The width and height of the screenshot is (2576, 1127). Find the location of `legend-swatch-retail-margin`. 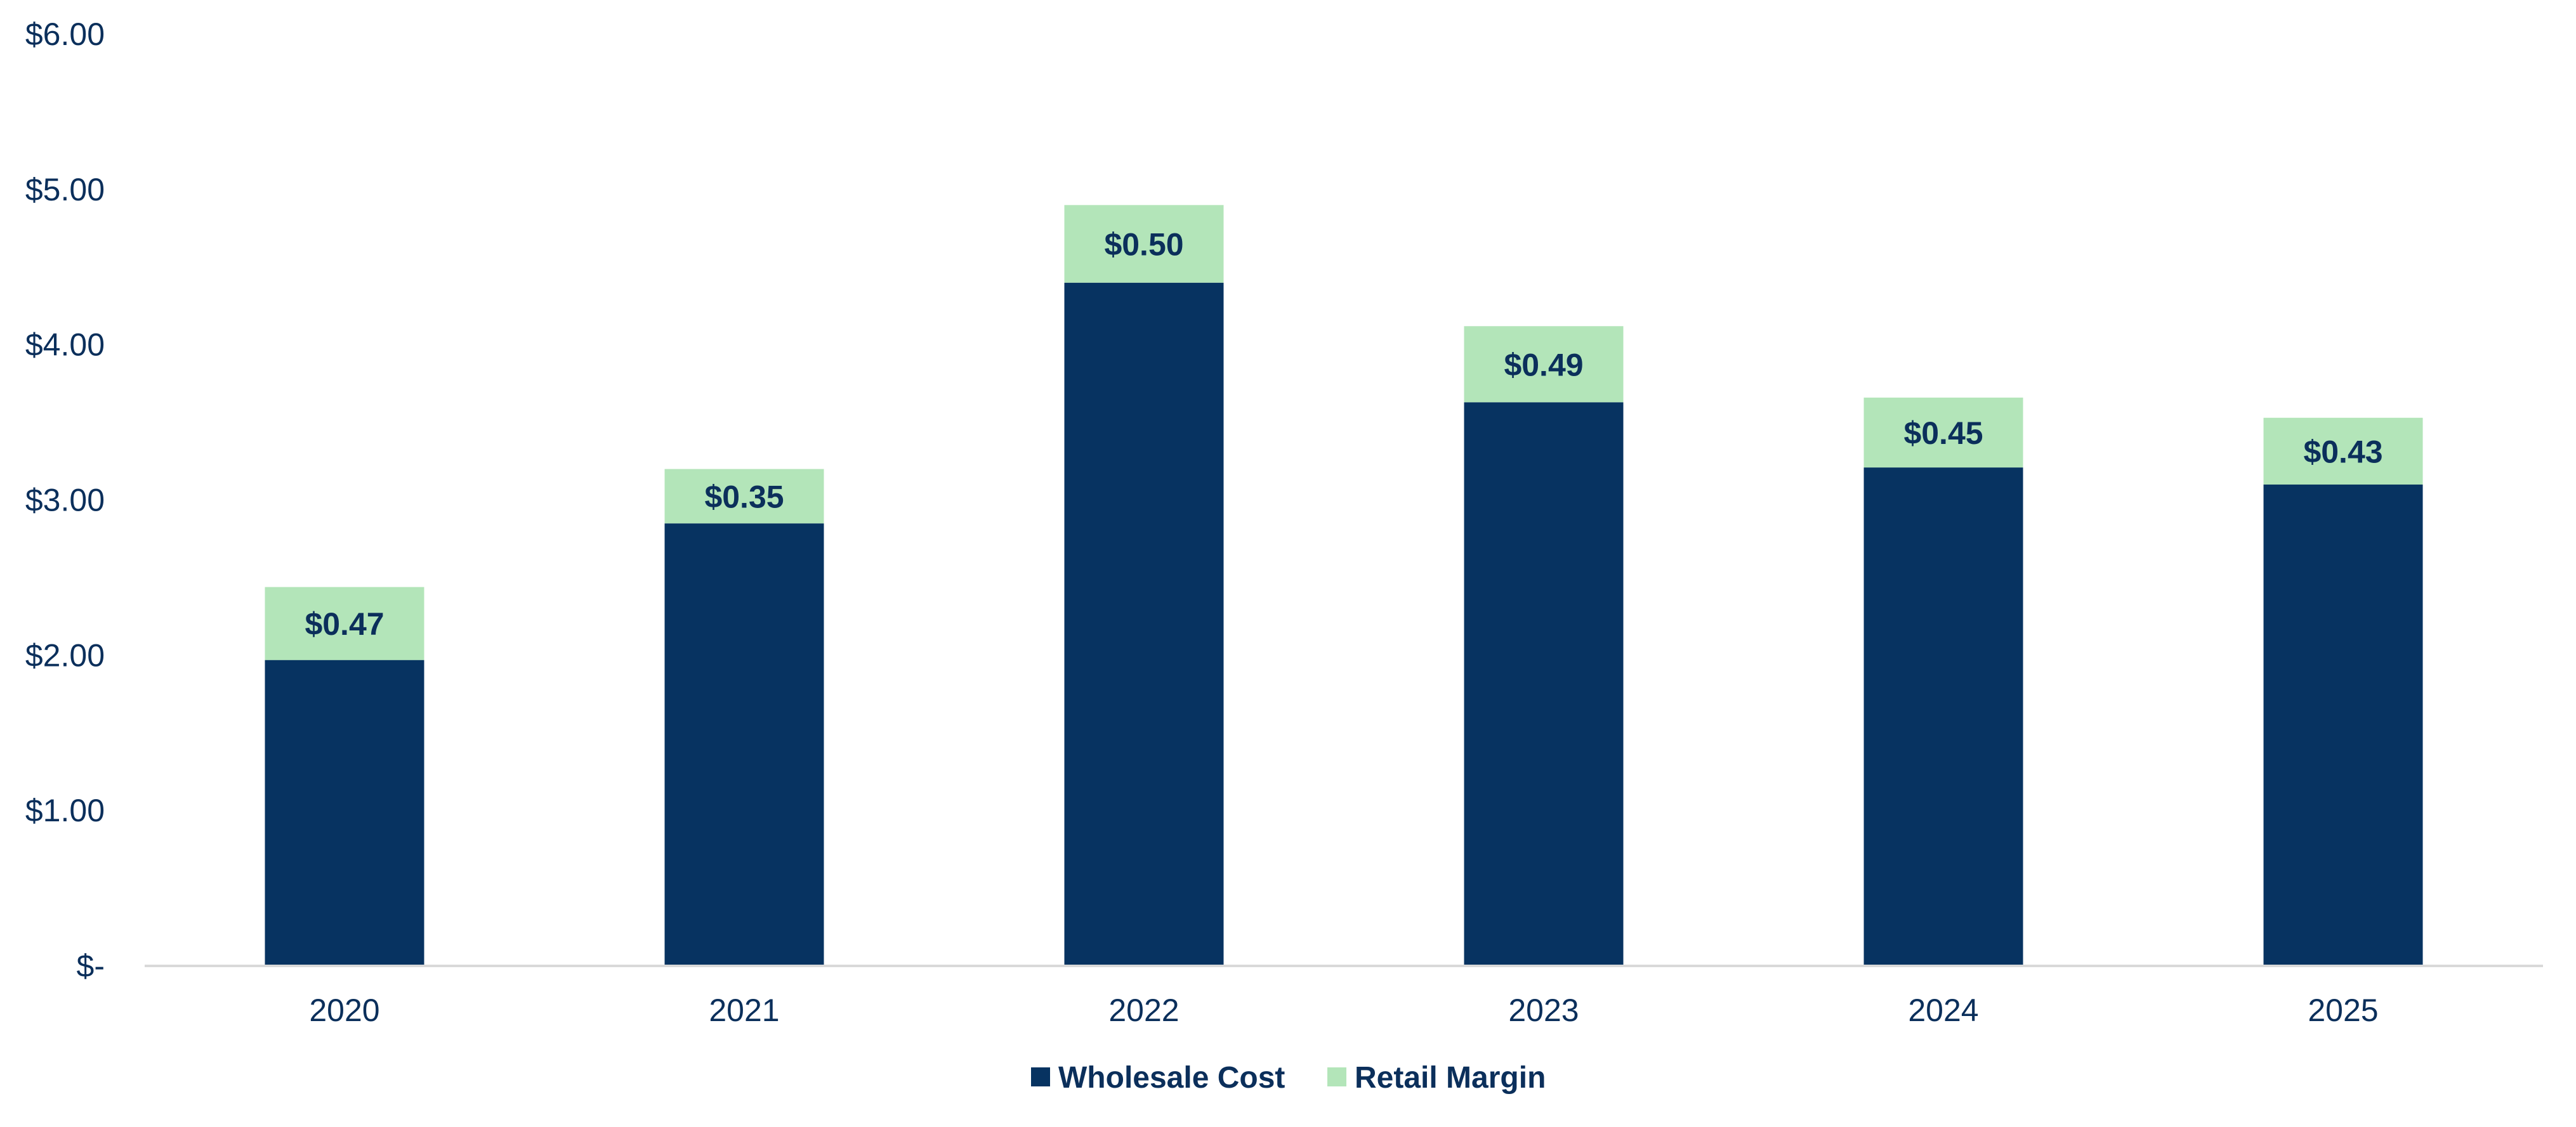

legend-swatch-retail-margin is located at coordinates (1336, 1076).